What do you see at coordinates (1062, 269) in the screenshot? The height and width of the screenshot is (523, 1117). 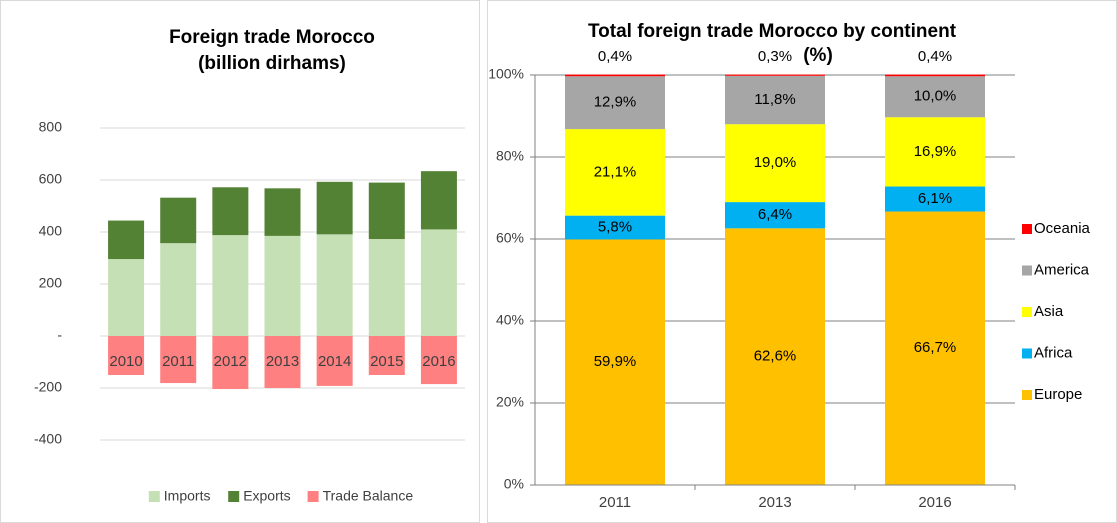 I see `legend-label: America` at bounding box center [1062, 269].